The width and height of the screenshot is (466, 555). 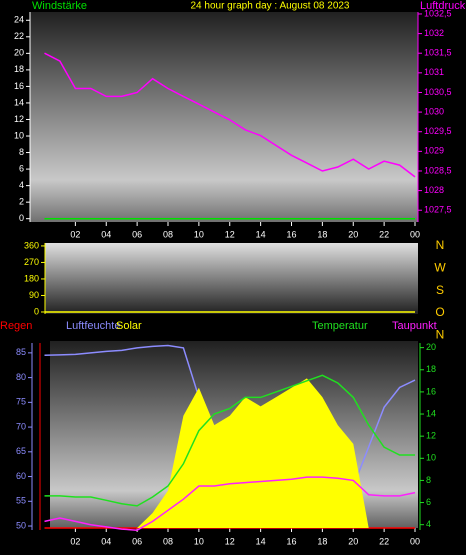 I want to click on y-tick-label: 70, so click(x=21, y=426).